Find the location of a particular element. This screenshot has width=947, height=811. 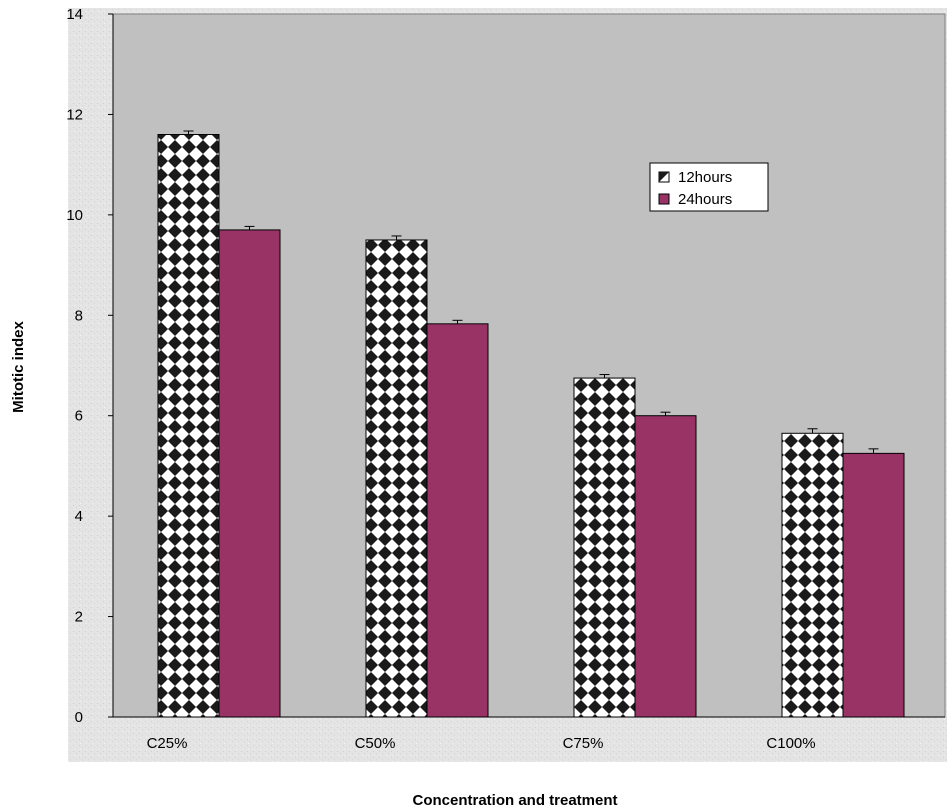

y-tick-label: 10 is located at coordinates (74, 215).